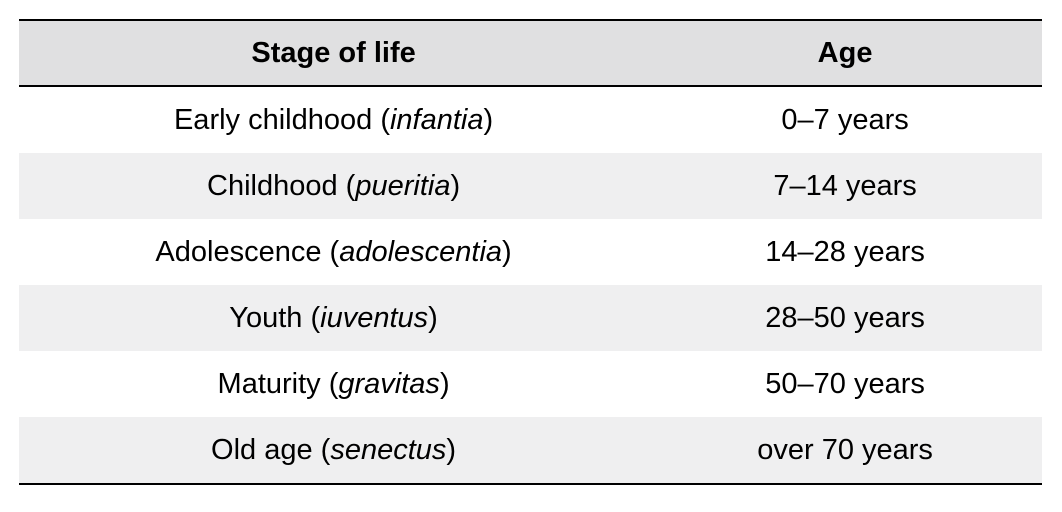 The height and width of the screenshot is (512, 1062). I want to click on latin-term: senectus, so click(388, 449).